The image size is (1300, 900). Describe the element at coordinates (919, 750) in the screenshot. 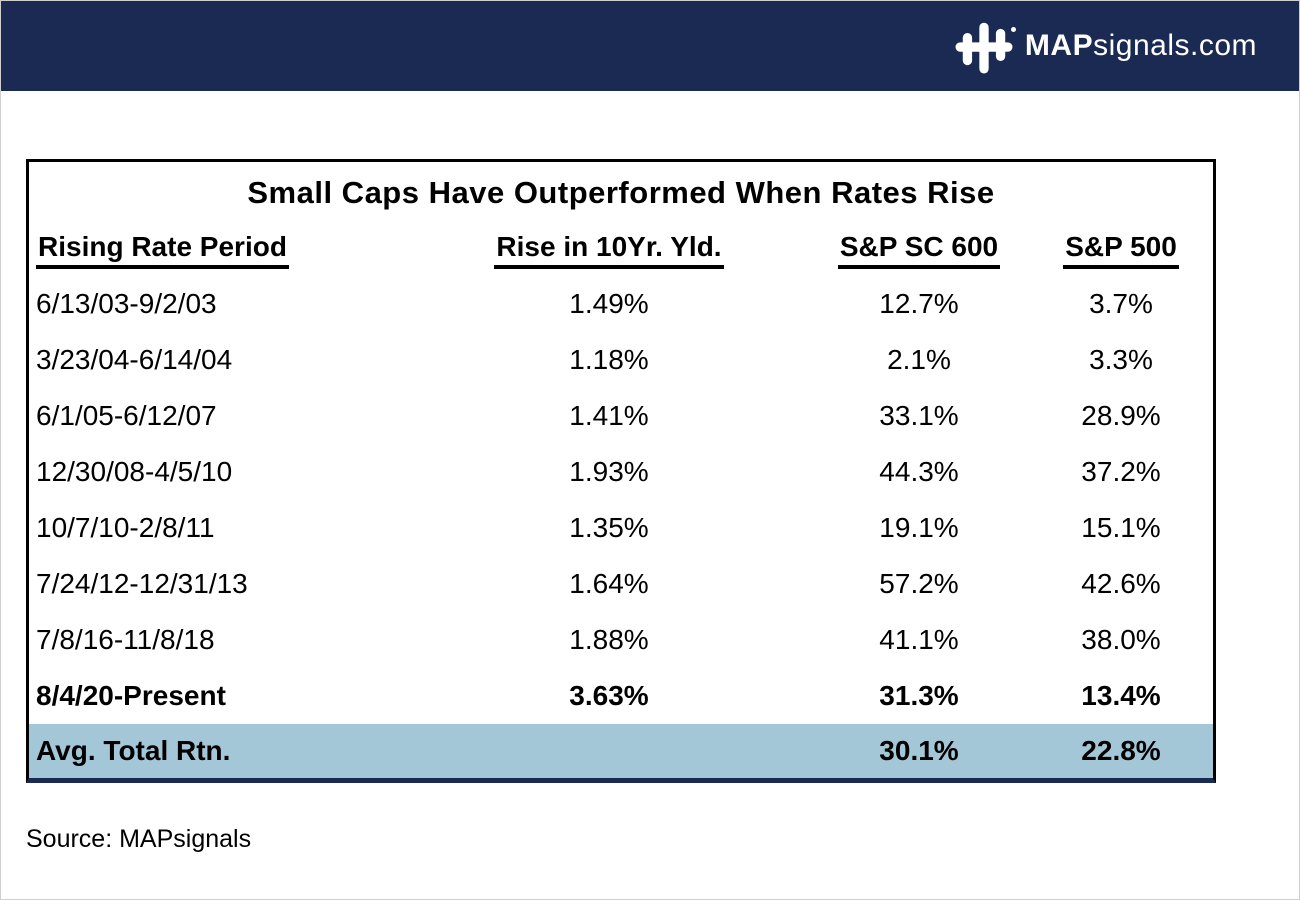

I see `summary-sc600: 30.1%` at that location.